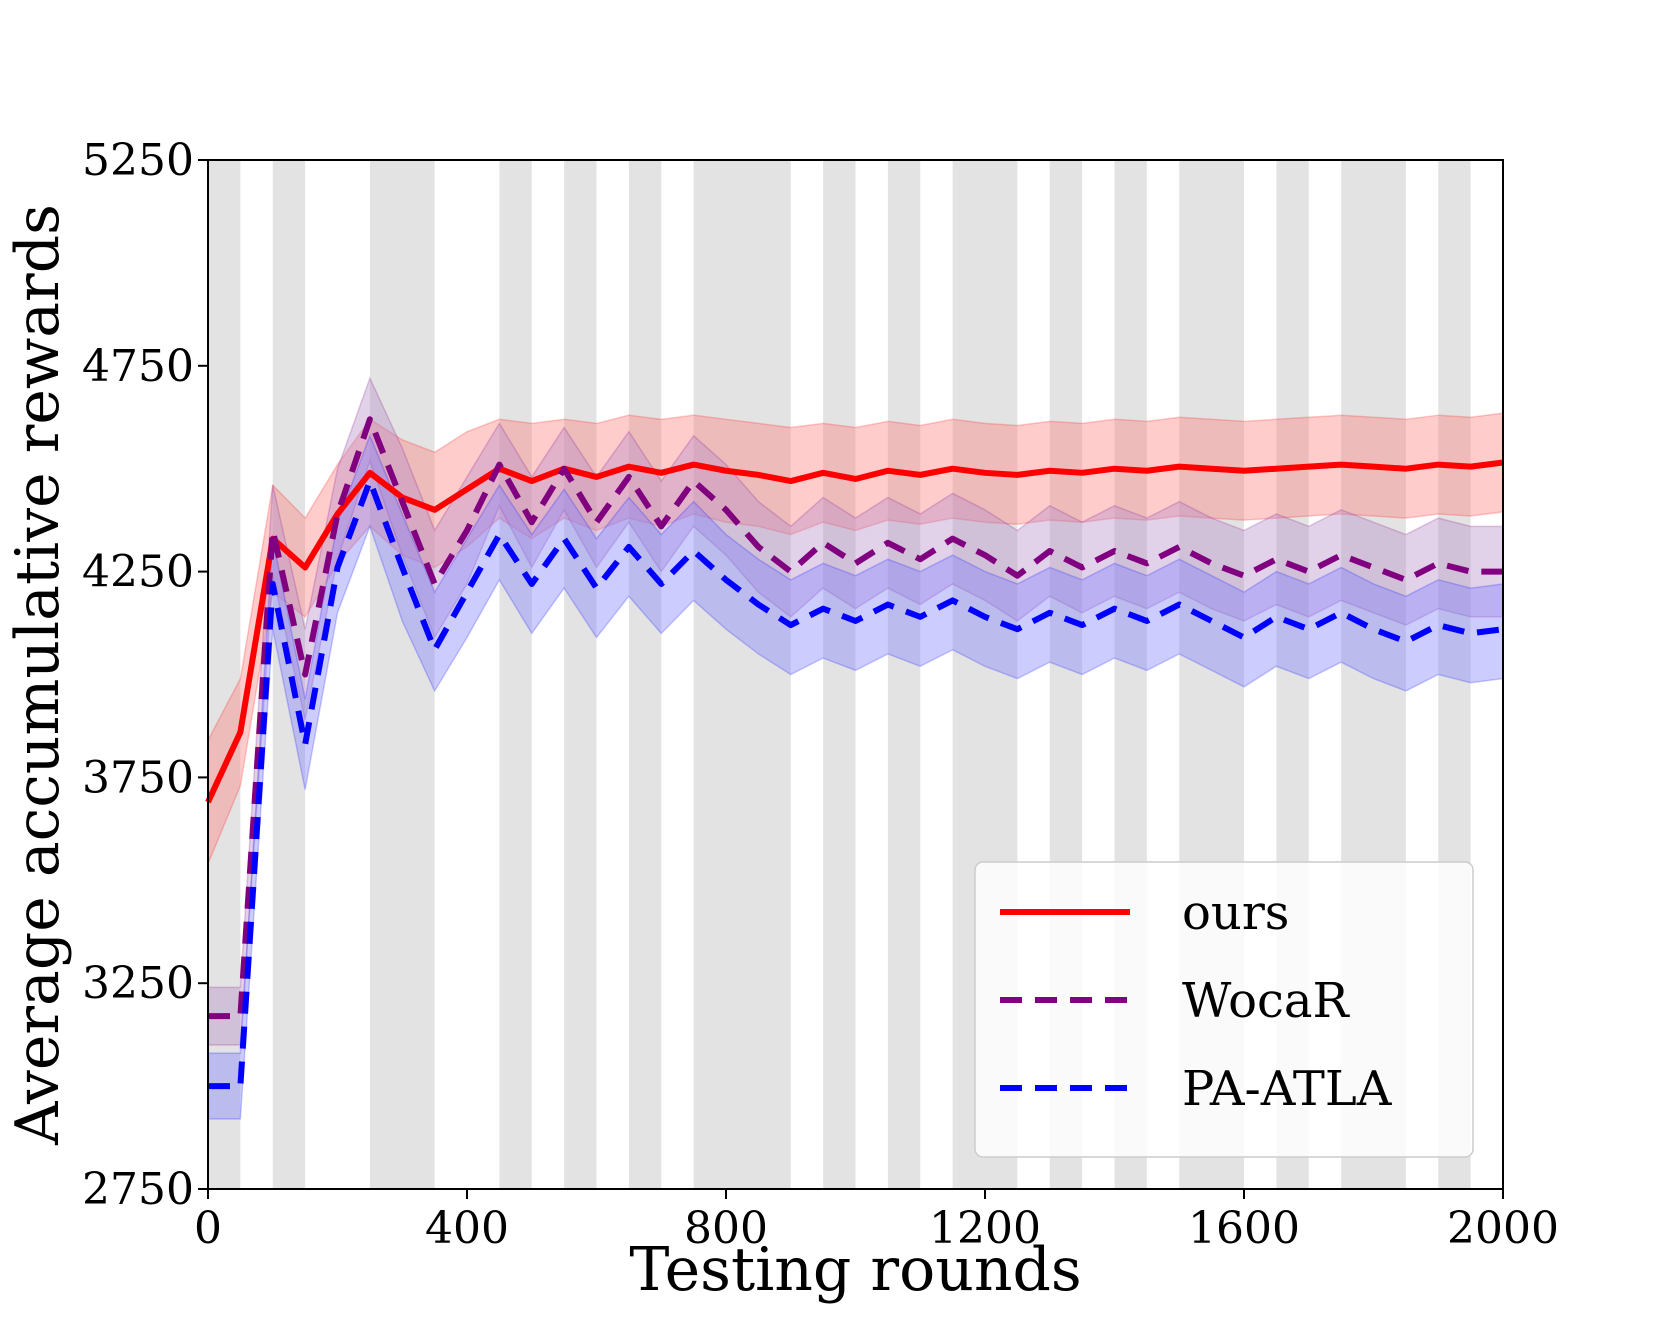  Describe the element at coordinates (1196, 1001) in the screenshot. I see `legend-items: ours WocaR PA-ATLA` at that location.